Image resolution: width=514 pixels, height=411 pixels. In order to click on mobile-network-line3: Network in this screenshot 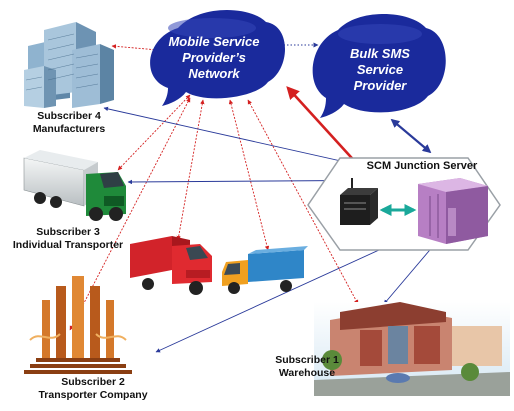, I will do `click(214, 73)`.